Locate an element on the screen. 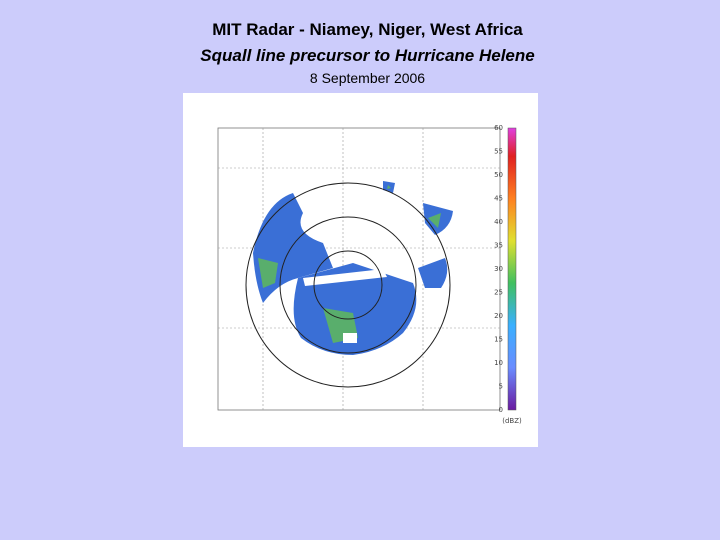  colorbar-label: 5 is located at coordinates (501, 387).